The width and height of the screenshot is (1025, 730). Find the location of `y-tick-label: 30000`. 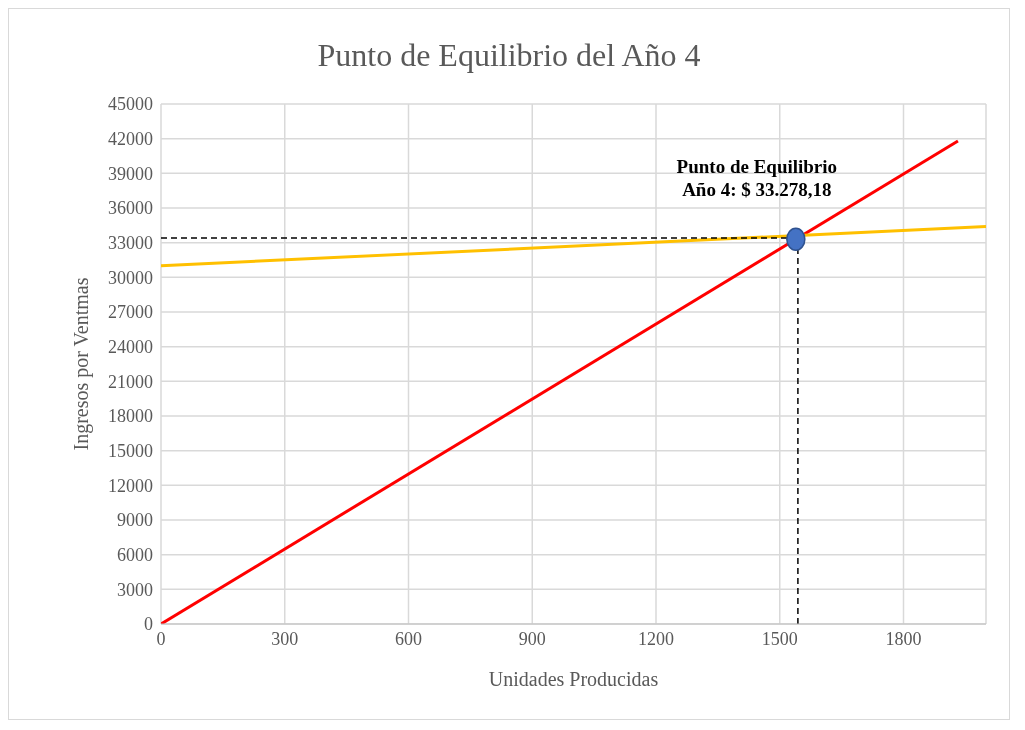

y-tick-label: 30000 is located at coordinates (130, 277).